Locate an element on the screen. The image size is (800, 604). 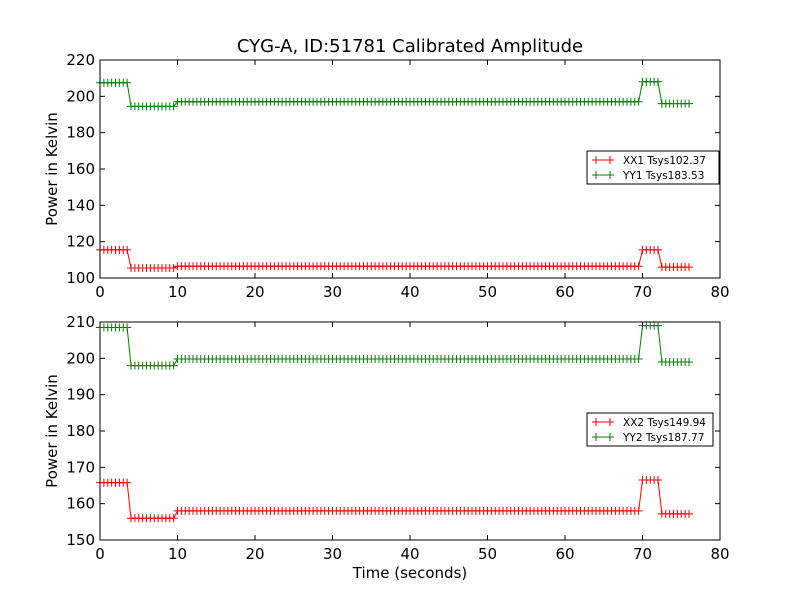
legend-entry: YY2 Tsys187.77 is located at coordinates (648, 438).